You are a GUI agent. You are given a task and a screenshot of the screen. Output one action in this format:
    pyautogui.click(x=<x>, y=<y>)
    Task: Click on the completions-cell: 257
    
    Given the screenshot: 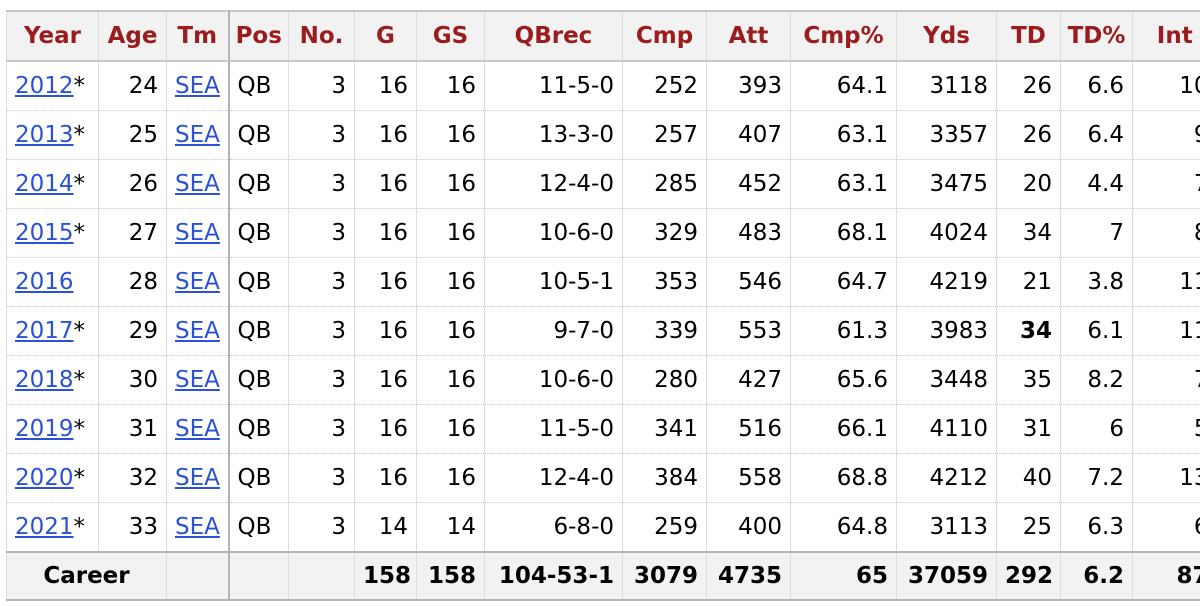 What is the action you would take?
    pyautogui.click(x=664, y=135)
    